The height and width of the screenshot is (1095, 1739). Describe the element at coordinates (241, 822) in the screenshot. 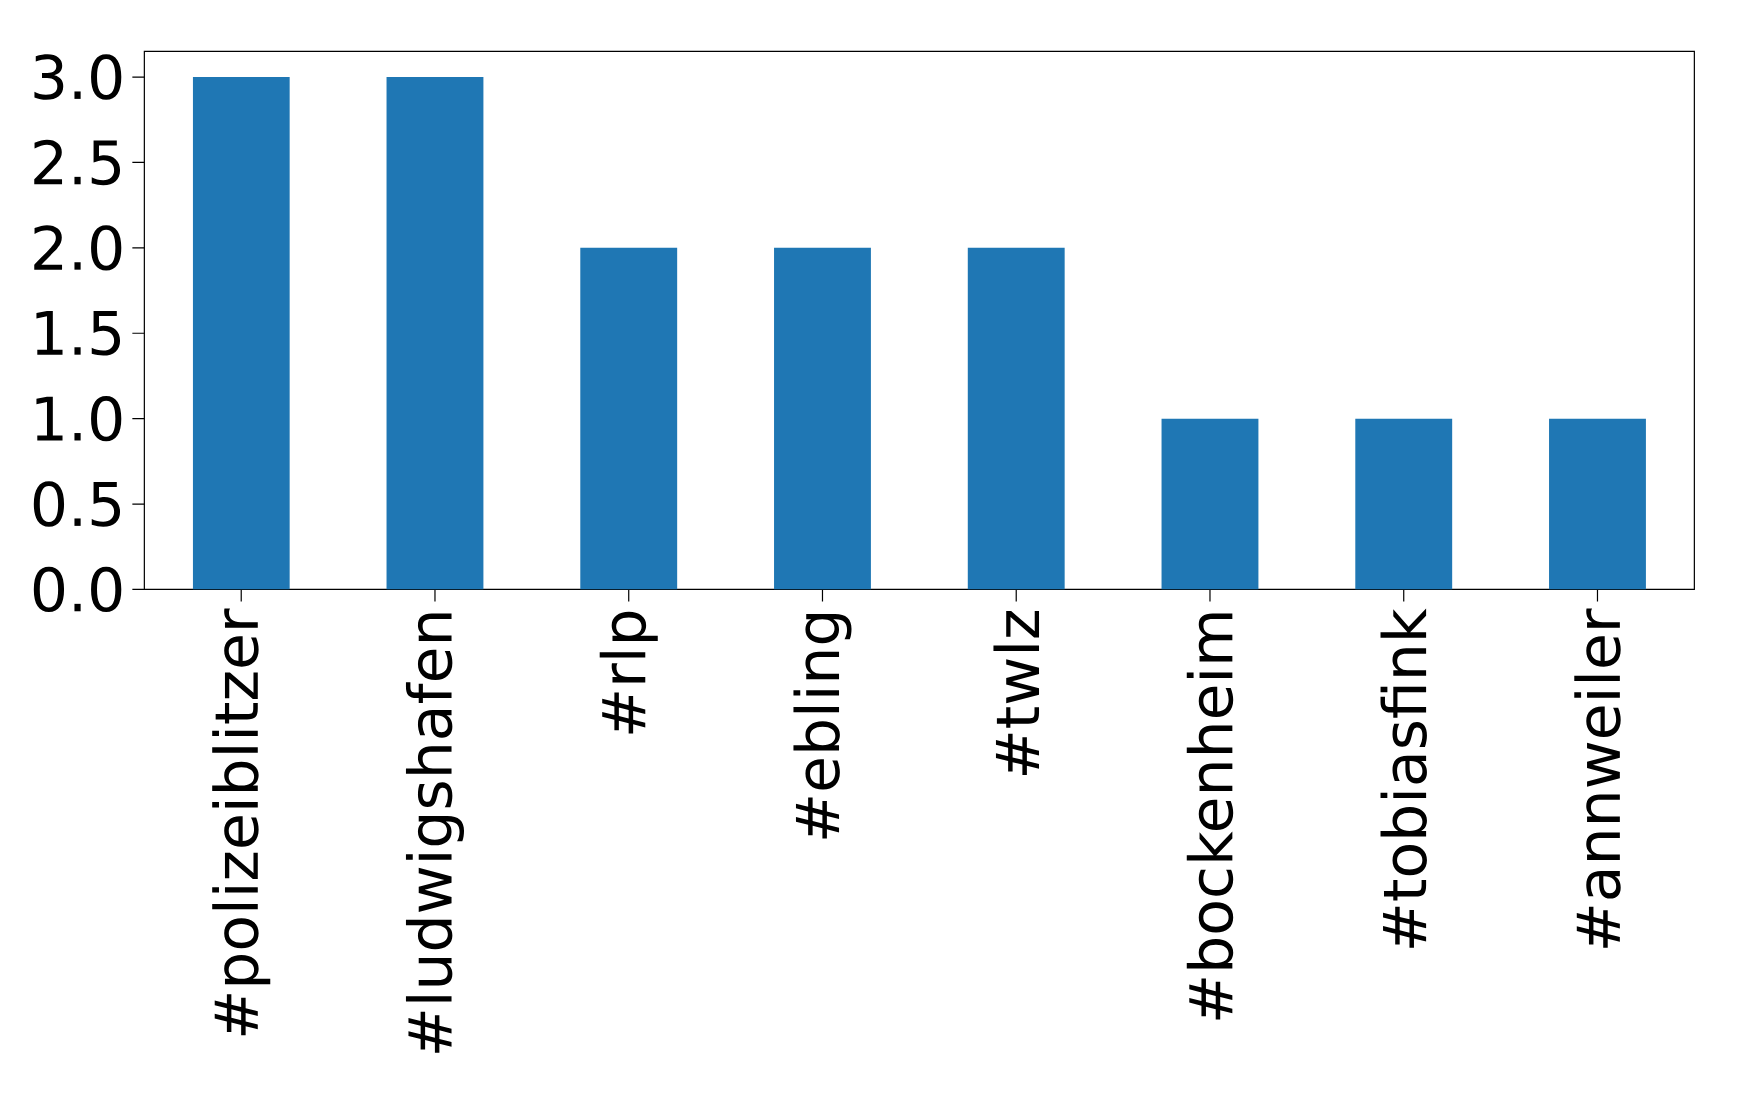

I see `x-tick-label: #polizeiblitzer` at that location.